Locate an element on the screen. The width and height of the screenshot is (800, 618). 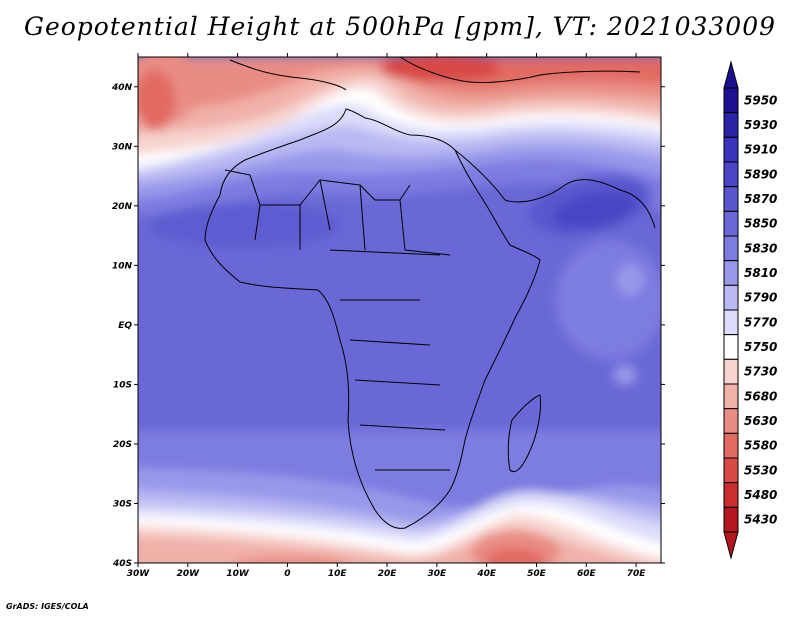
colorbar-top-arrow is located at coordinates (731, 74).